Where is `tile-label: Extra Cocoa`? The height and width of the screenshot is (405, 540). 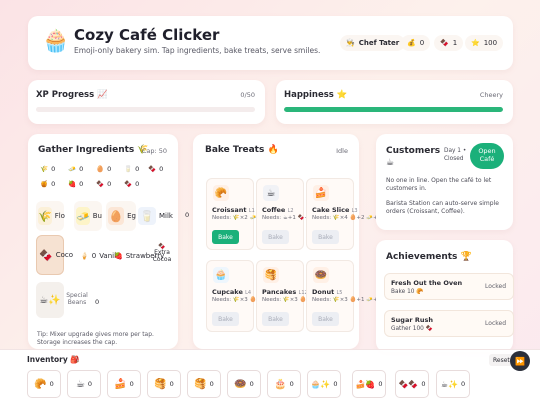 tile-label: Extra Cocoa is located at coordinates (162, 256).